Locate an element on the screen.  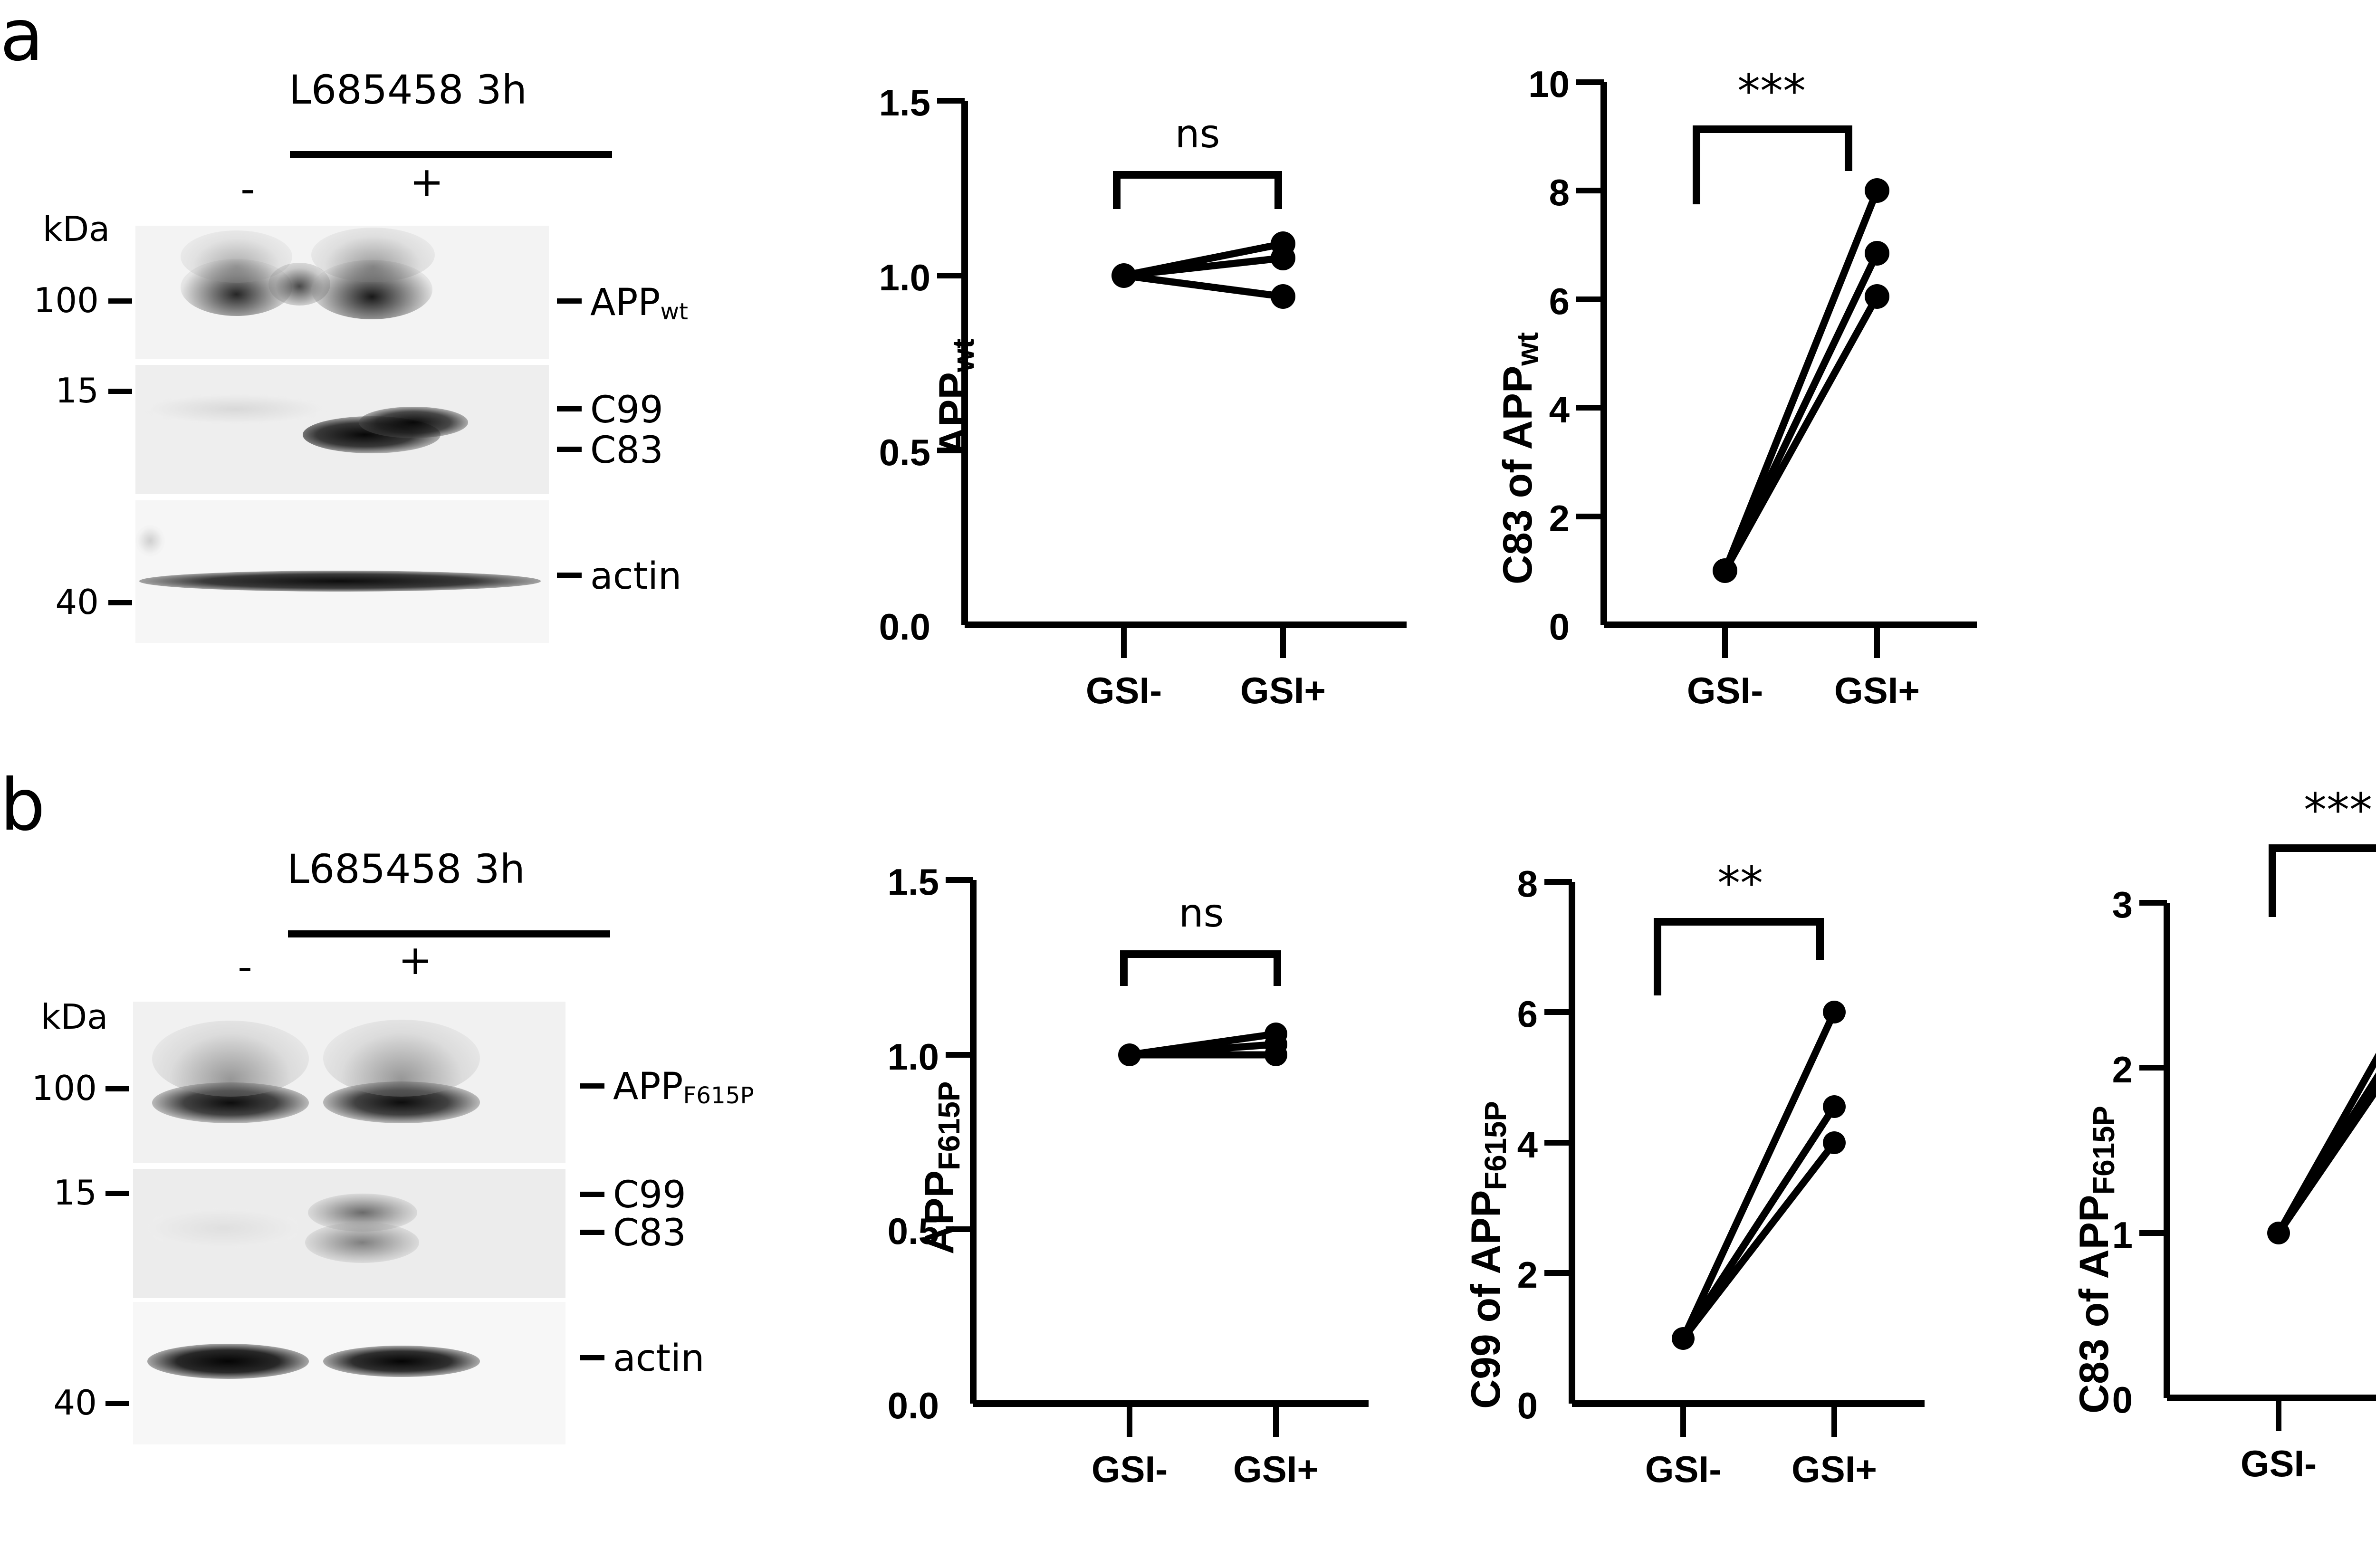
chart-b2: C99 of APPF615P 8 6 4 2 0 GSI- GSI+ ** is located at coordinates (1651, 1155).